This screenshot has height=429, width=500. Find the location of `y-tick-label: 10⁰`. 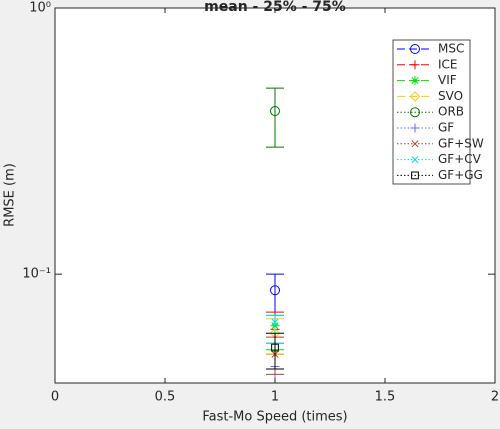

y-tick-label: 10⁰ is located at coordinates (40, 8).